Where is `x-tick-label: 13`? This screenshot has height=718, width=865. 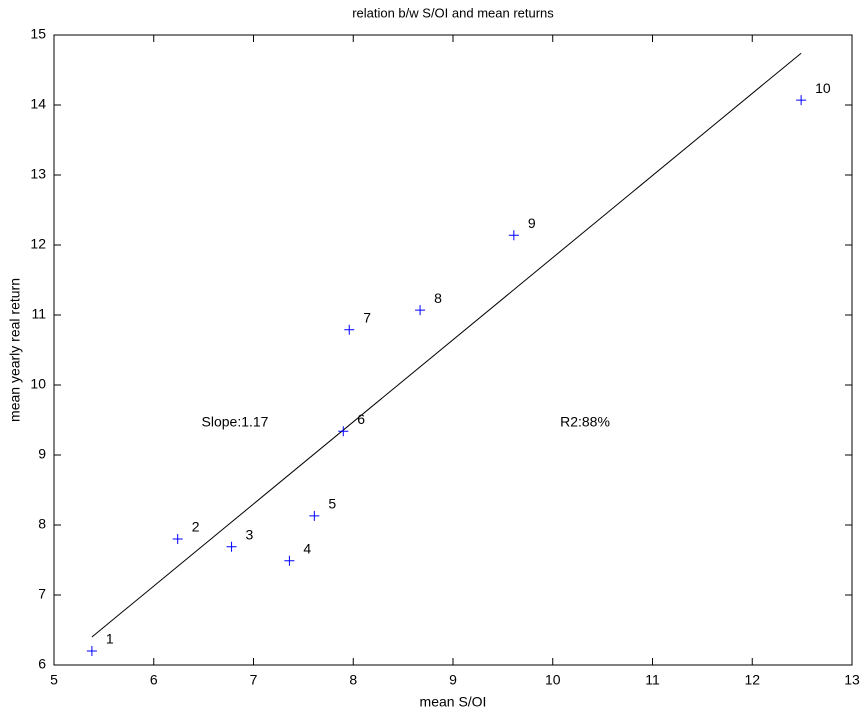 x-tick-label: 13 is located at coordinates (852, 680).